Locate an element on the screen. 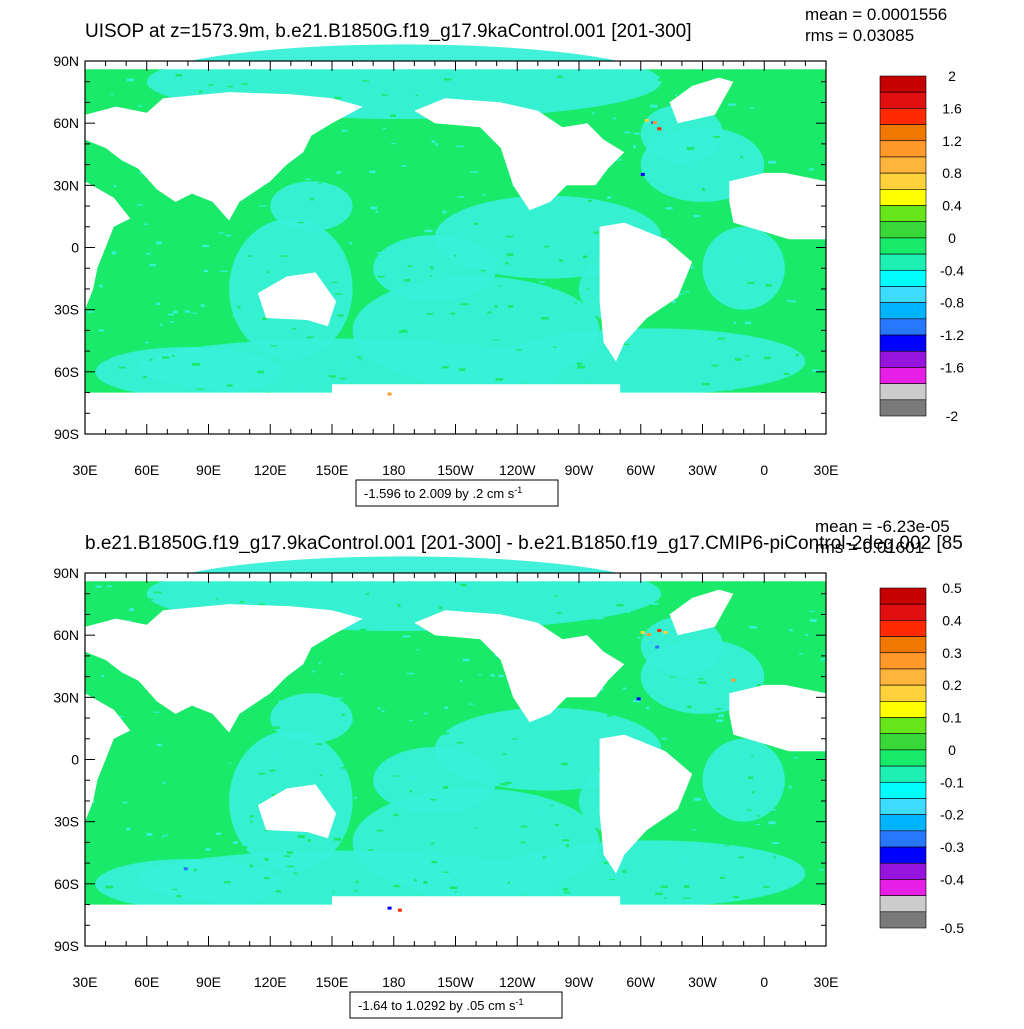 The height and width of the screenshot is (1029, 1024). y-tick-label: 60S is located at coordinates (66, 372).